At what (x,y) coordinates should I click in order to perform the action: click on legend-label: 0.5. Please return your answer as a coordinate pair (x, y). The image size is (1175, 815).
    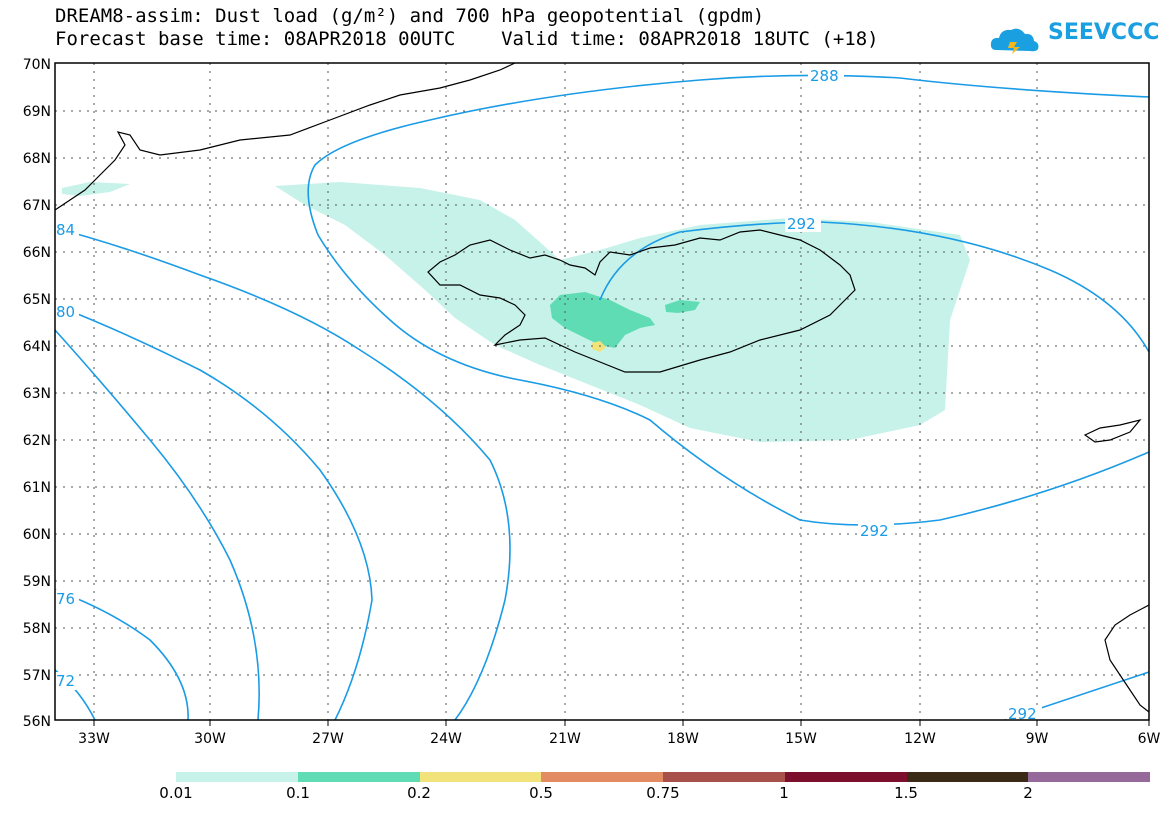
    Looking at the image, I should click on (541, 793).